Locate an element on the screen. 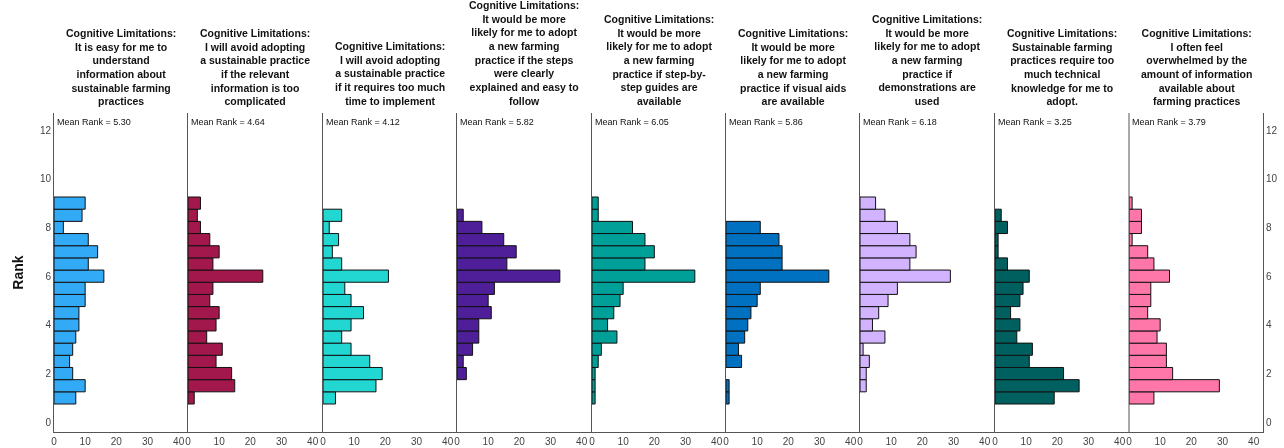  chart-title: Cognitive Limitations: It would be more likely for me to adopt a new farming practice if the steps were clearly explained and easy to follow is located at coordinates (524, 53).